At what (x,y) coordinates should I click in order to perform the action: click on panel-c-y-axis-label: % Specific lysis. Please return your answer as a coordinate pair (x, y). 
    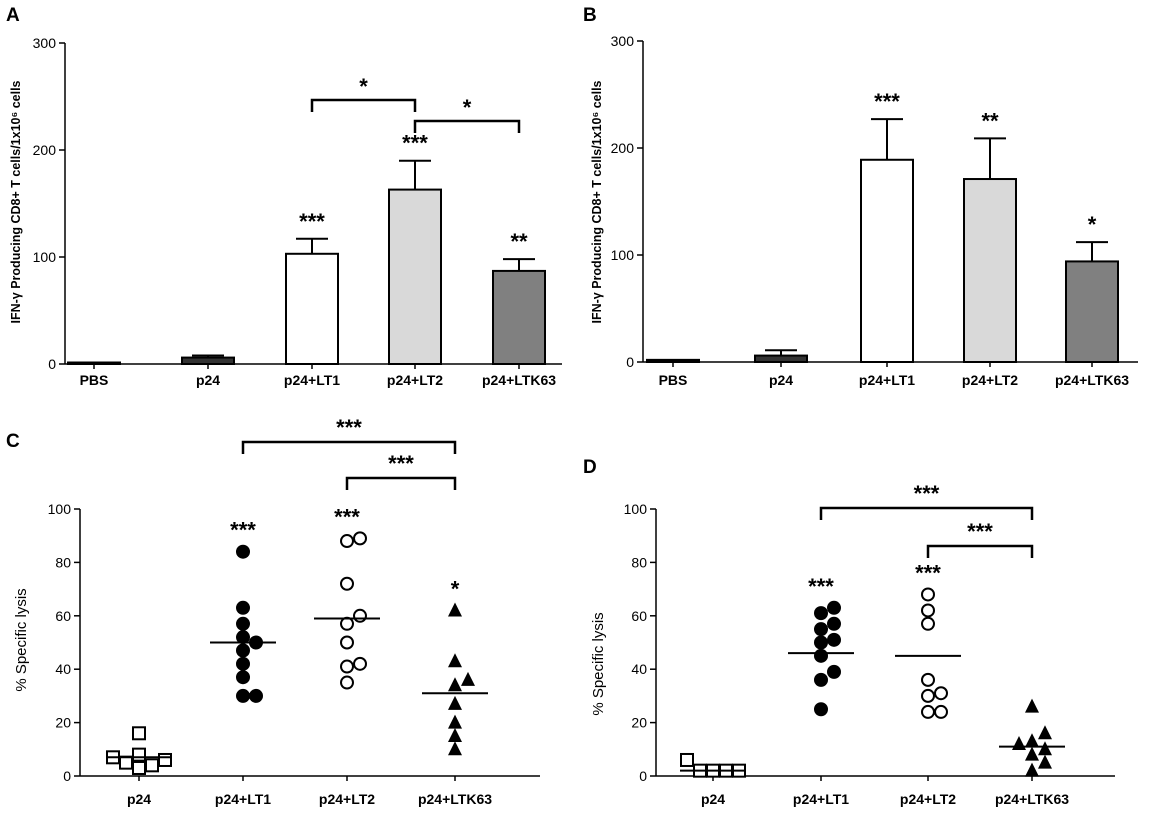
    Looking at the image, I should click on (21, 639).